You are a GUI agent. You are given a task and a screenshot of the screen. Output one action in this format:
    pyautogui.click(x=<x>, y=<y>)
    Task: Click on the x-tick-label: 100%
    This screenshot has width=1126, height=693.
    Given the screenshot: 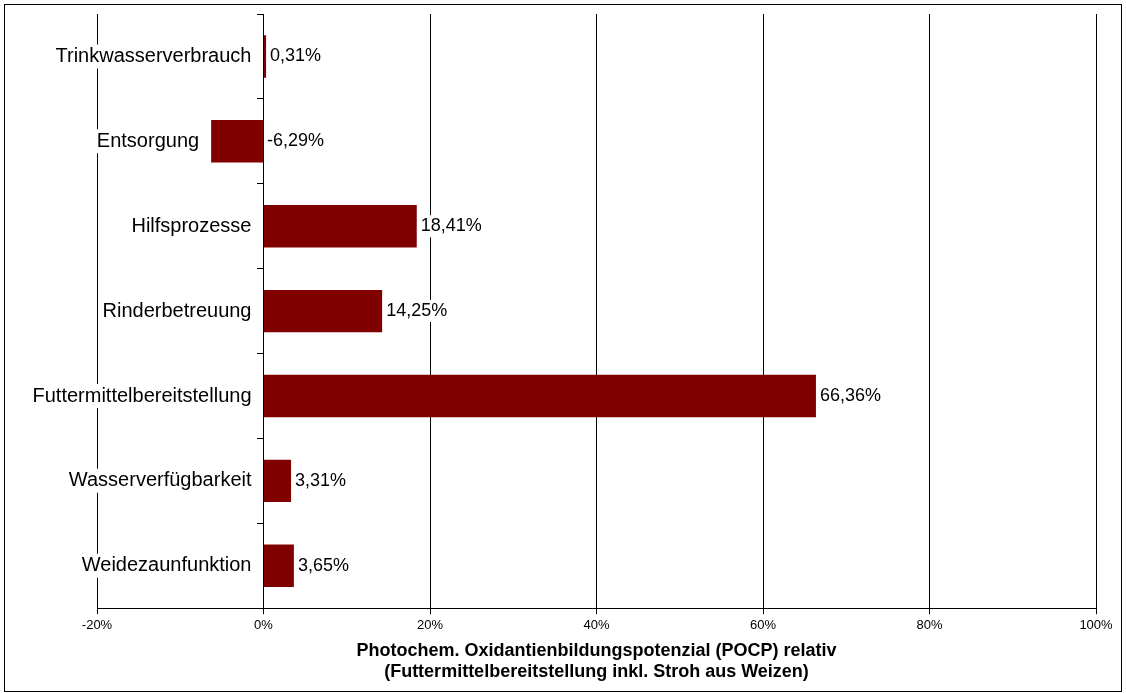 What is the action you would take?
    pyautogui.click(x=1096, y=624)
    